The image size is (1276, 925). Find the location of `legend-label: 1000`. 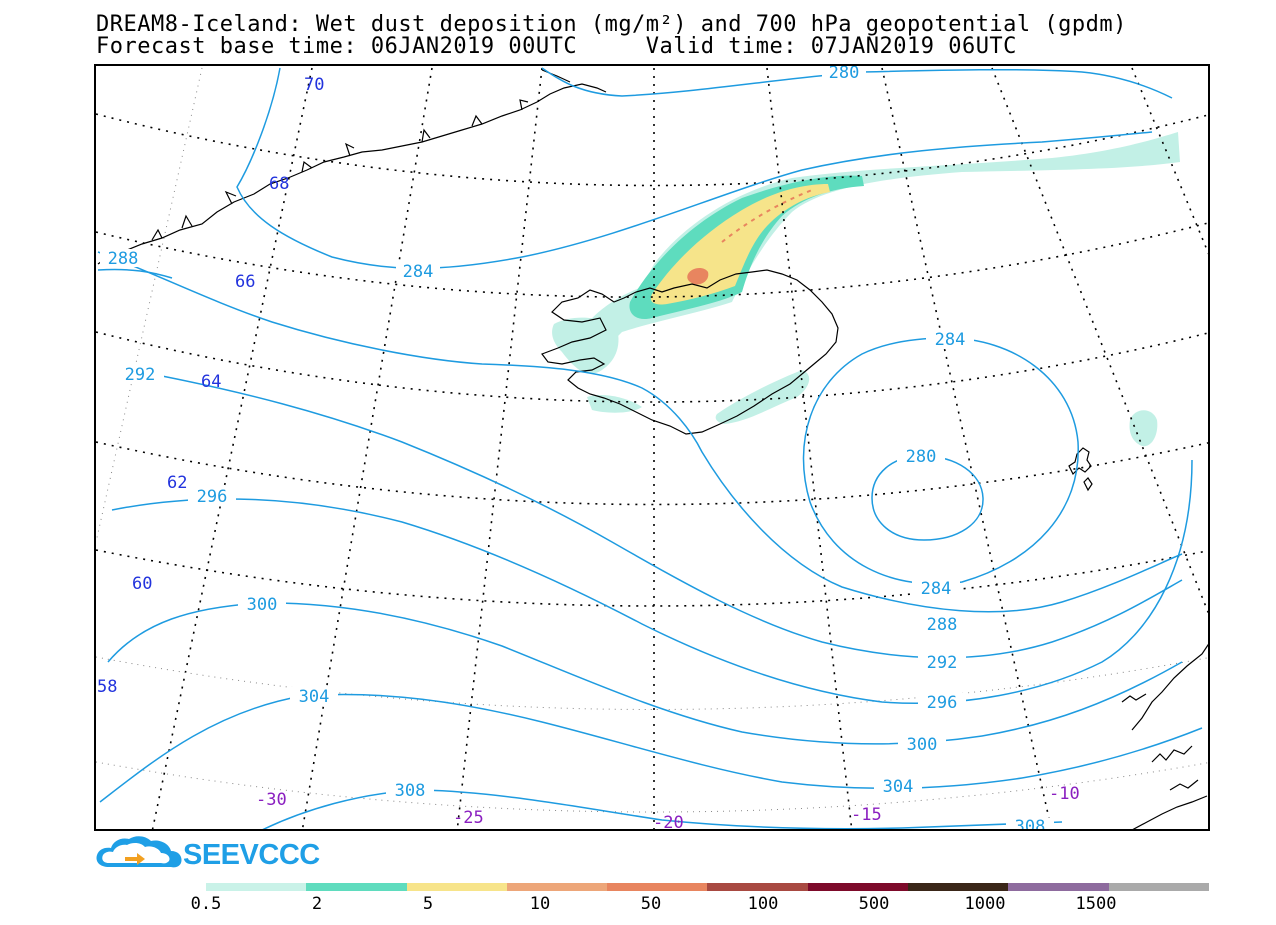

legend-label: 1000 is located at coordinates (985, 904).